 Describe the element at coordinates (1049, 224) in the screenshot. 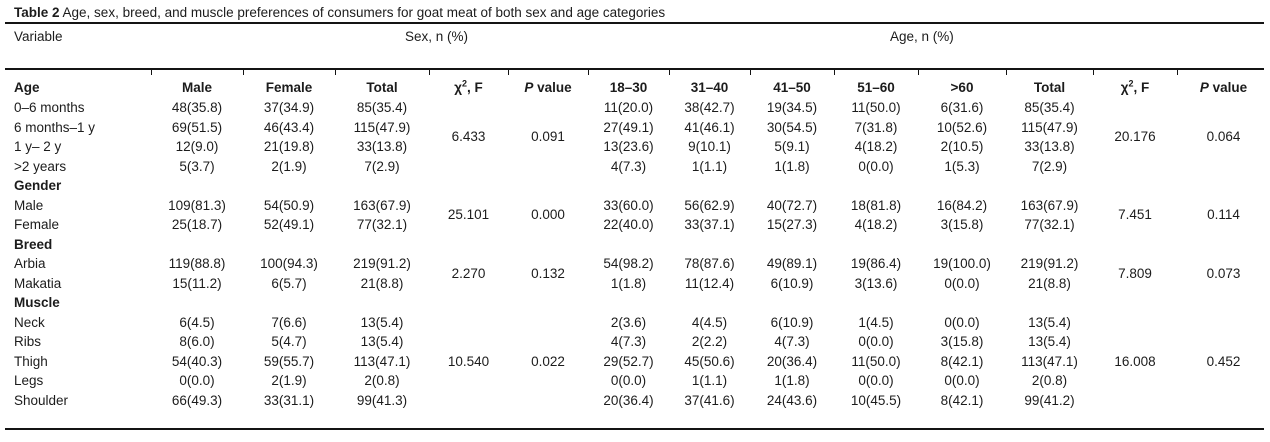

I see `cell-age-value: 77(32.1)` at that location.